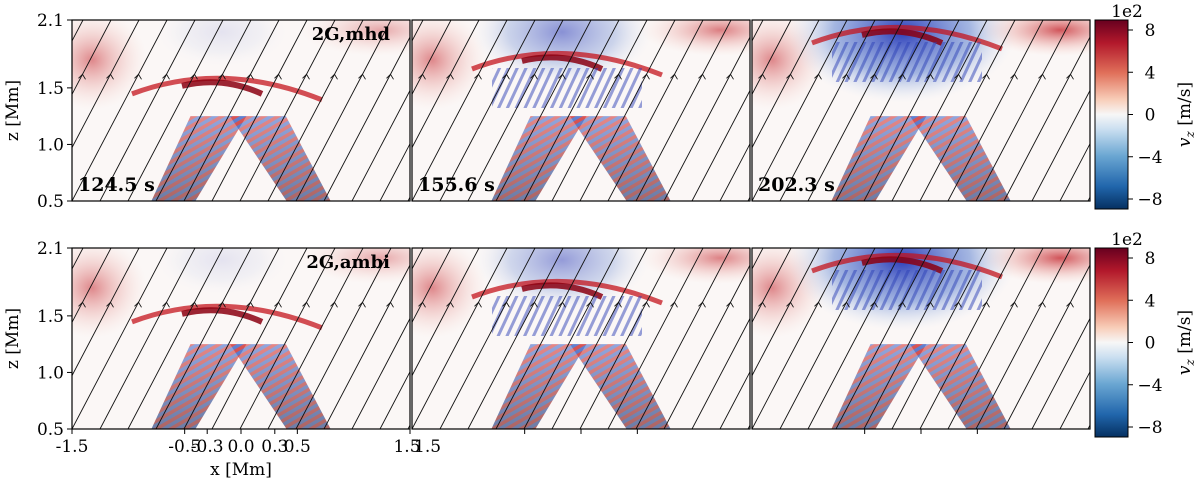  What do you see at coordinates (116, 185) in the screenshot?
I see `time-label: 124.5 s` at bounding box center [116, 185].